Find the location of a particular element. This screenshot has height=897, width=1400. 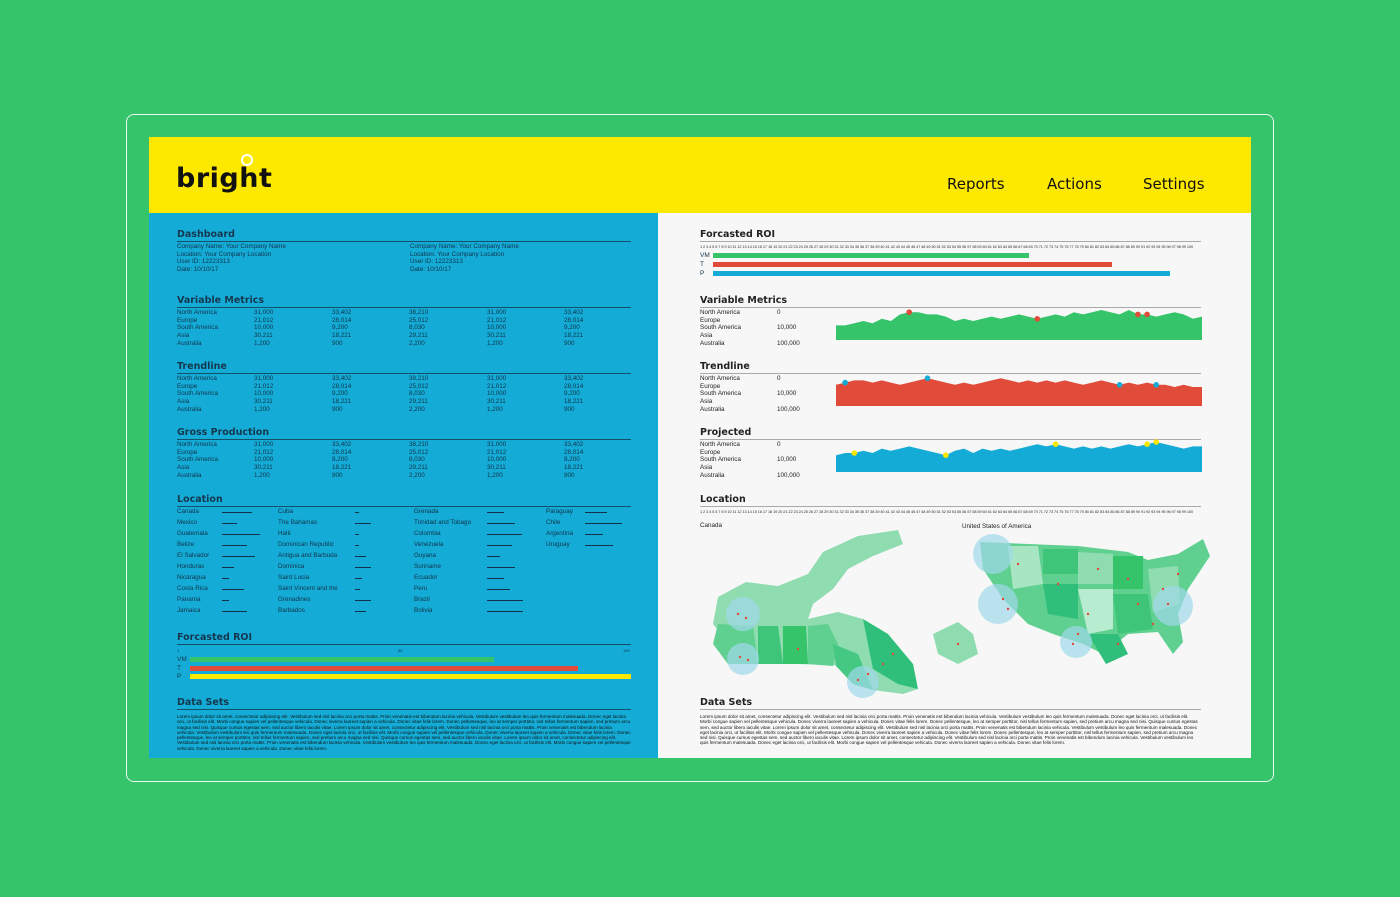

location-item: Panama is located at coordinates (203, 601).